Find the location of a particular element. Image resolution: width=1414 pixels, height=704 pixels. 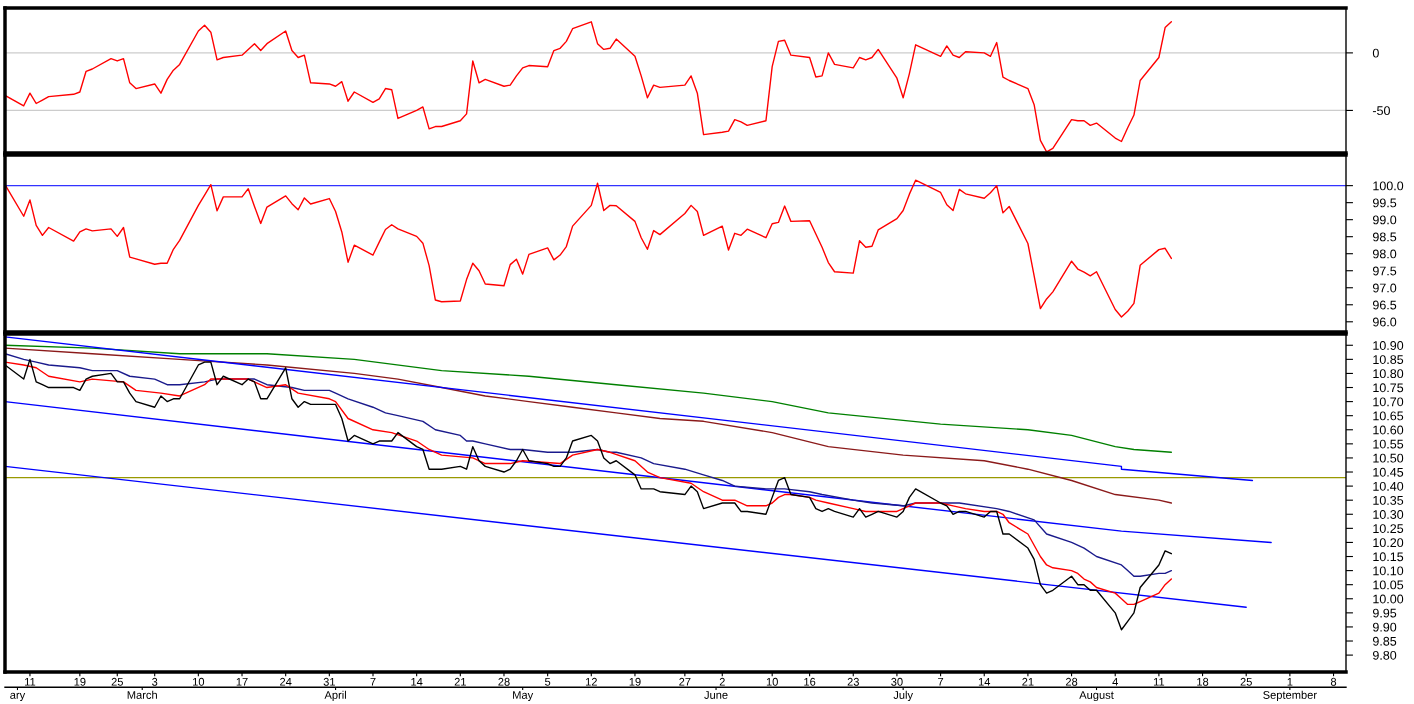

y-tick-label: 10.30 is located at coordinates (1388, 514).